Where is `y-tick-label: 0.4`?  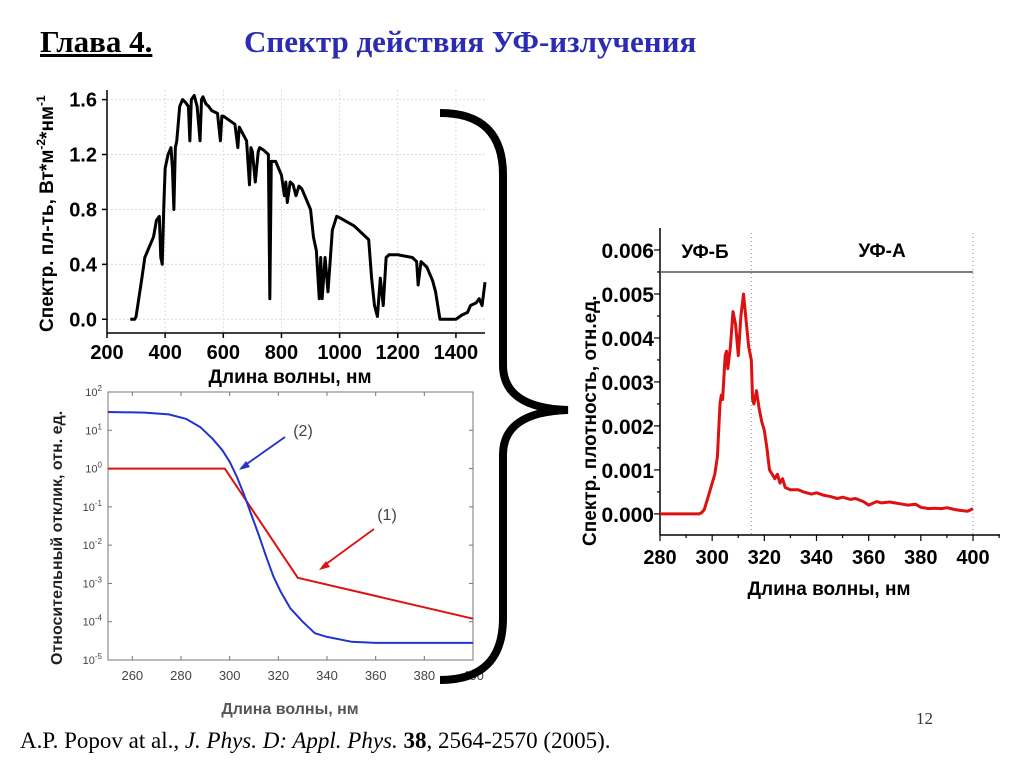 y-tick-label: 0.4 is located at coordinates (83, 265).